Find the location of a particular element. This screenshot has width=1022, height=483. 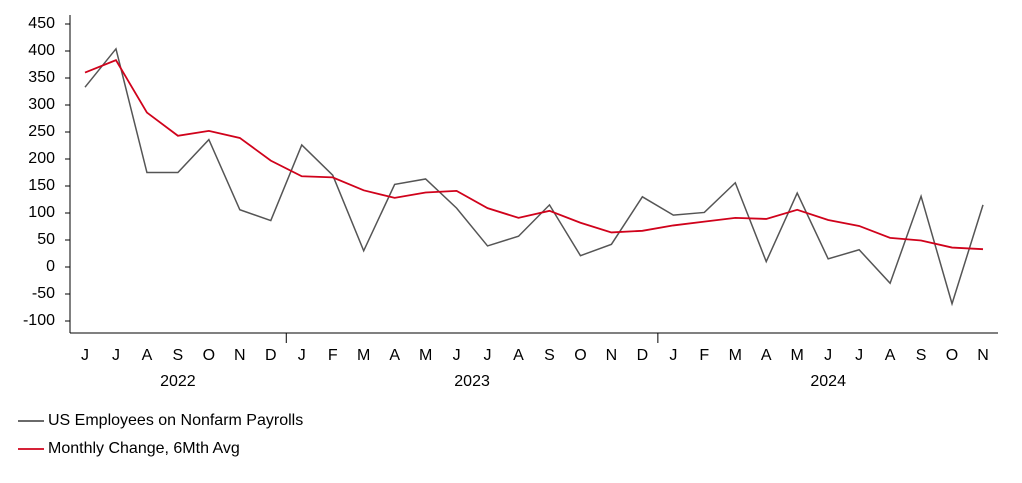

y-tick-label: 150 is located at coordinates (41, 185).